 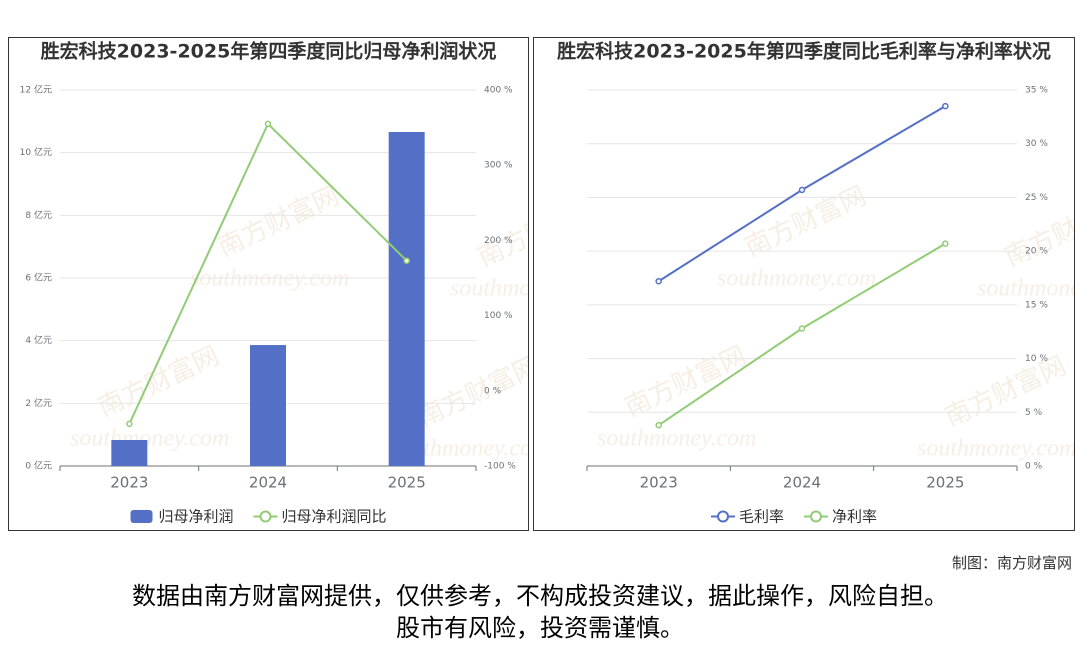 What do you see at coordinates (540, 596) in the screenshot?
I see `disclaimer-line: 数据由南方财富网提供，仅供参考，不构成投资建议，据此操作，风险自担。` at bounding box center [540, 596].